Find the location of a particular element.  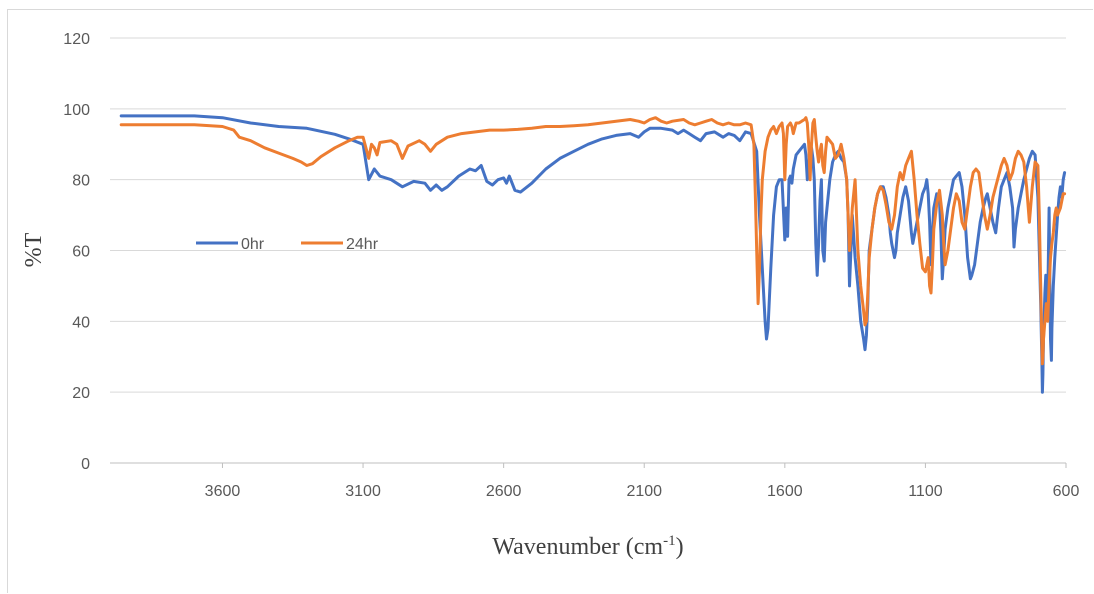

y-tick-label-60: 60 is located at coordinates (81, 252).